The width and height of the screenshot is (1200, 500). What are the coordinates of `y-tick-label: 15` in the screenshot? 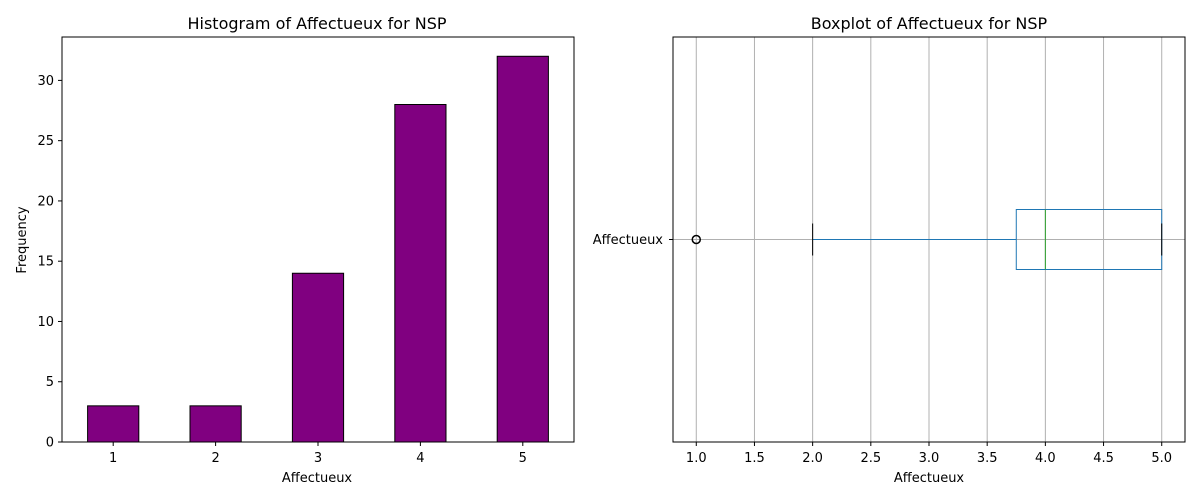 It's located at (45, 262).